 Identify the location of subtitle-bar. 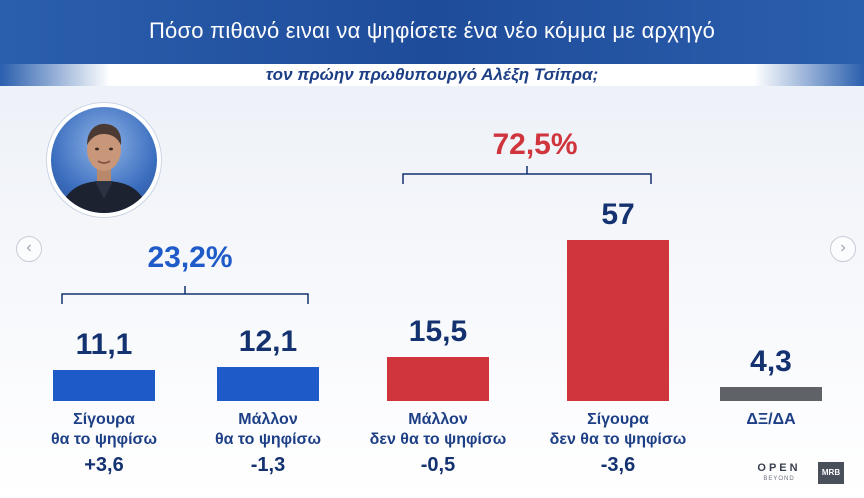
(432, 75).